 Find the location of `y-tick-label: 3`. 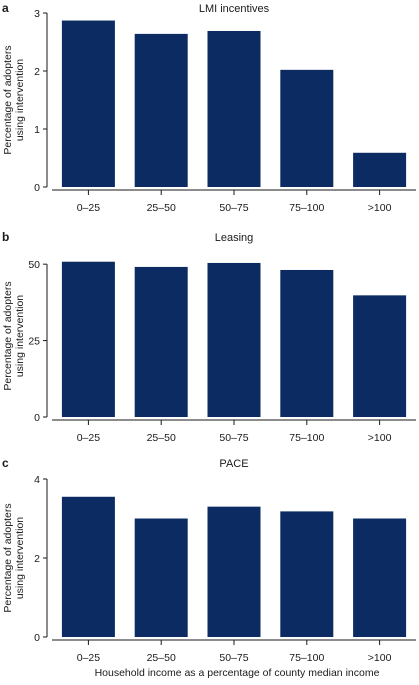

y-tick-label: 3 is located at coordinates (37, 14).